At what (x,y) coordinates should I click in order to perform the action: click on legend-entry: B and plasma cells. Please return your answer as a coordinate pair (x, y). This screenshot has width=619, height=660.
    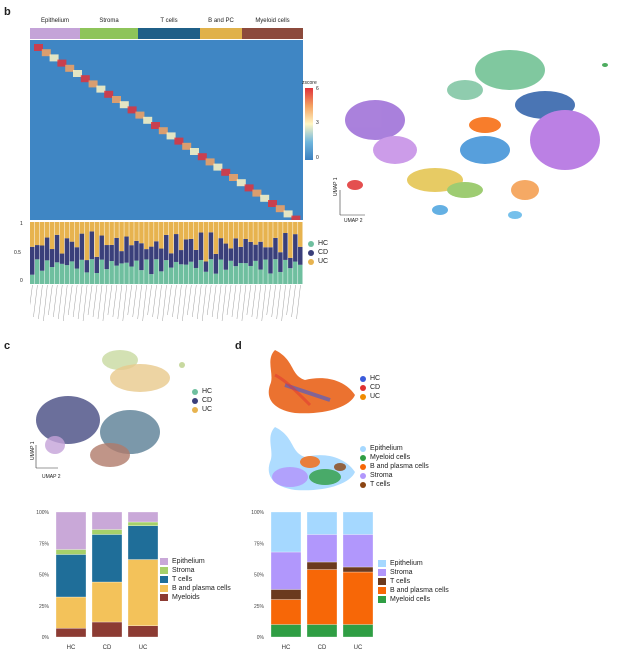
    Looking at the image, I should click on (195, 588).